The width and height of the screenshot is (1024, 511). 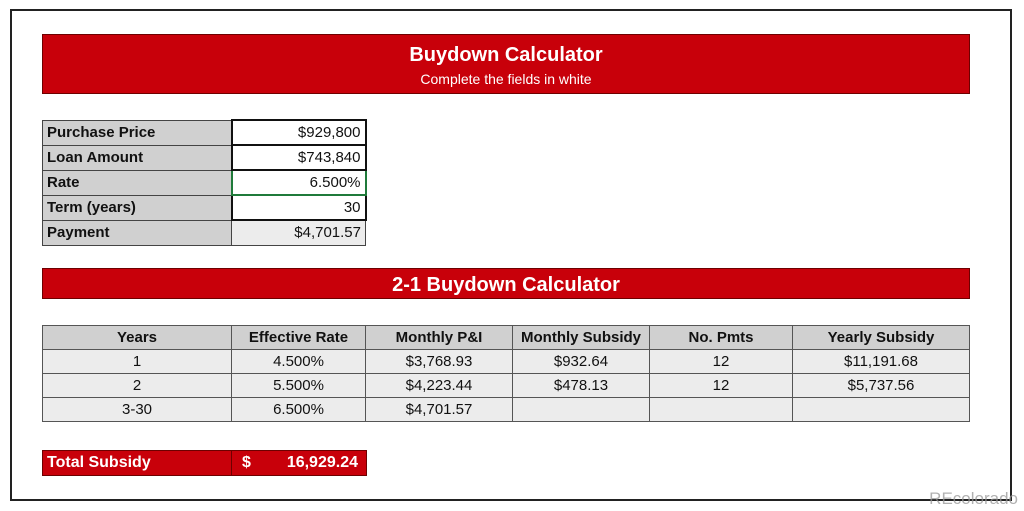 What do you see at coordinates (721, 337) in the screenshot?
I see `column-header-no-pmts: No. Pmts` at bounding box center [721, 337].